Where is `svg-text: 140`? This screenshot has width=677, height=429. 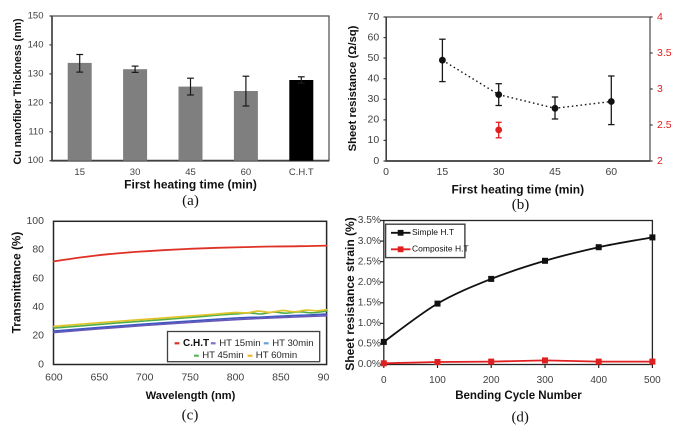 svg-text: 140 is located at coordinates (36, 44).